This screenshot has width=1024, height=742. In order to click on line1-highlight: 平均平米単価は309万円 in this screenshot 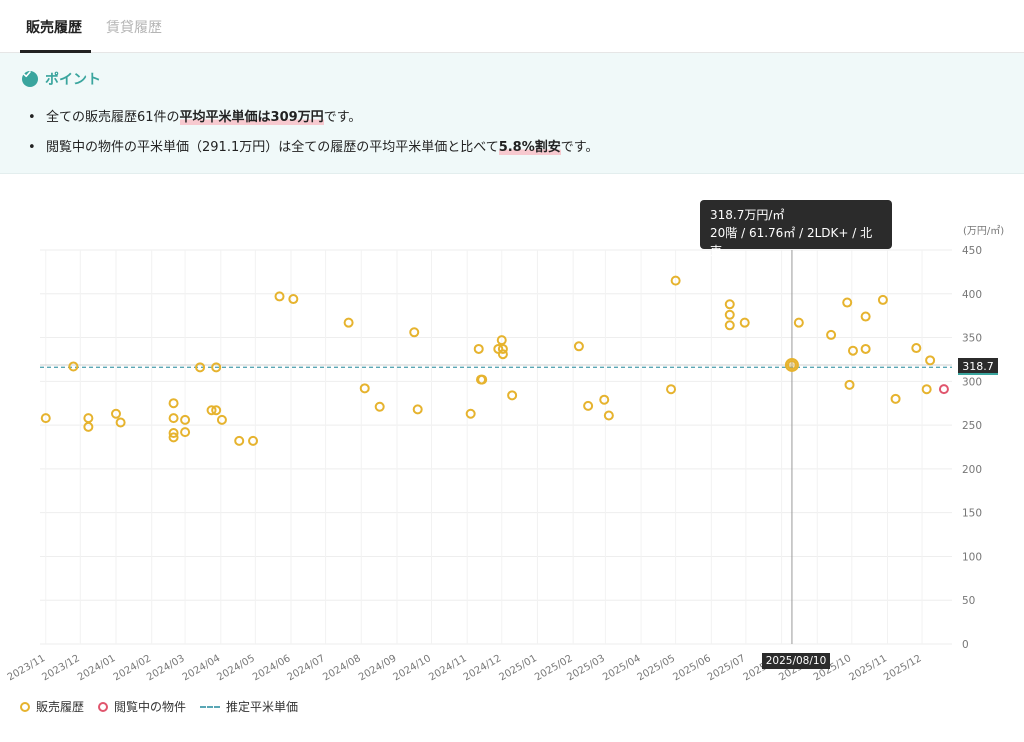, I will do `click(251, 117)`.